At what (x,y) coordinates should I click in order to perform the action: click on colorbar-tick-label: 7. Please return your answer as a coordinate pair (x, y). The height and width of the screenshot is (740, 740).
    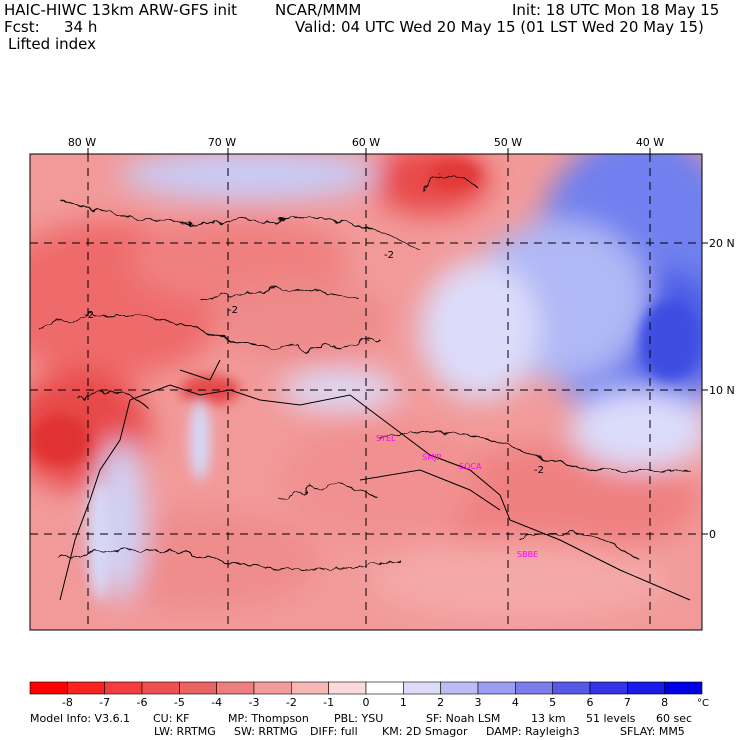
    Looking at the image, I should click on (627, 702).